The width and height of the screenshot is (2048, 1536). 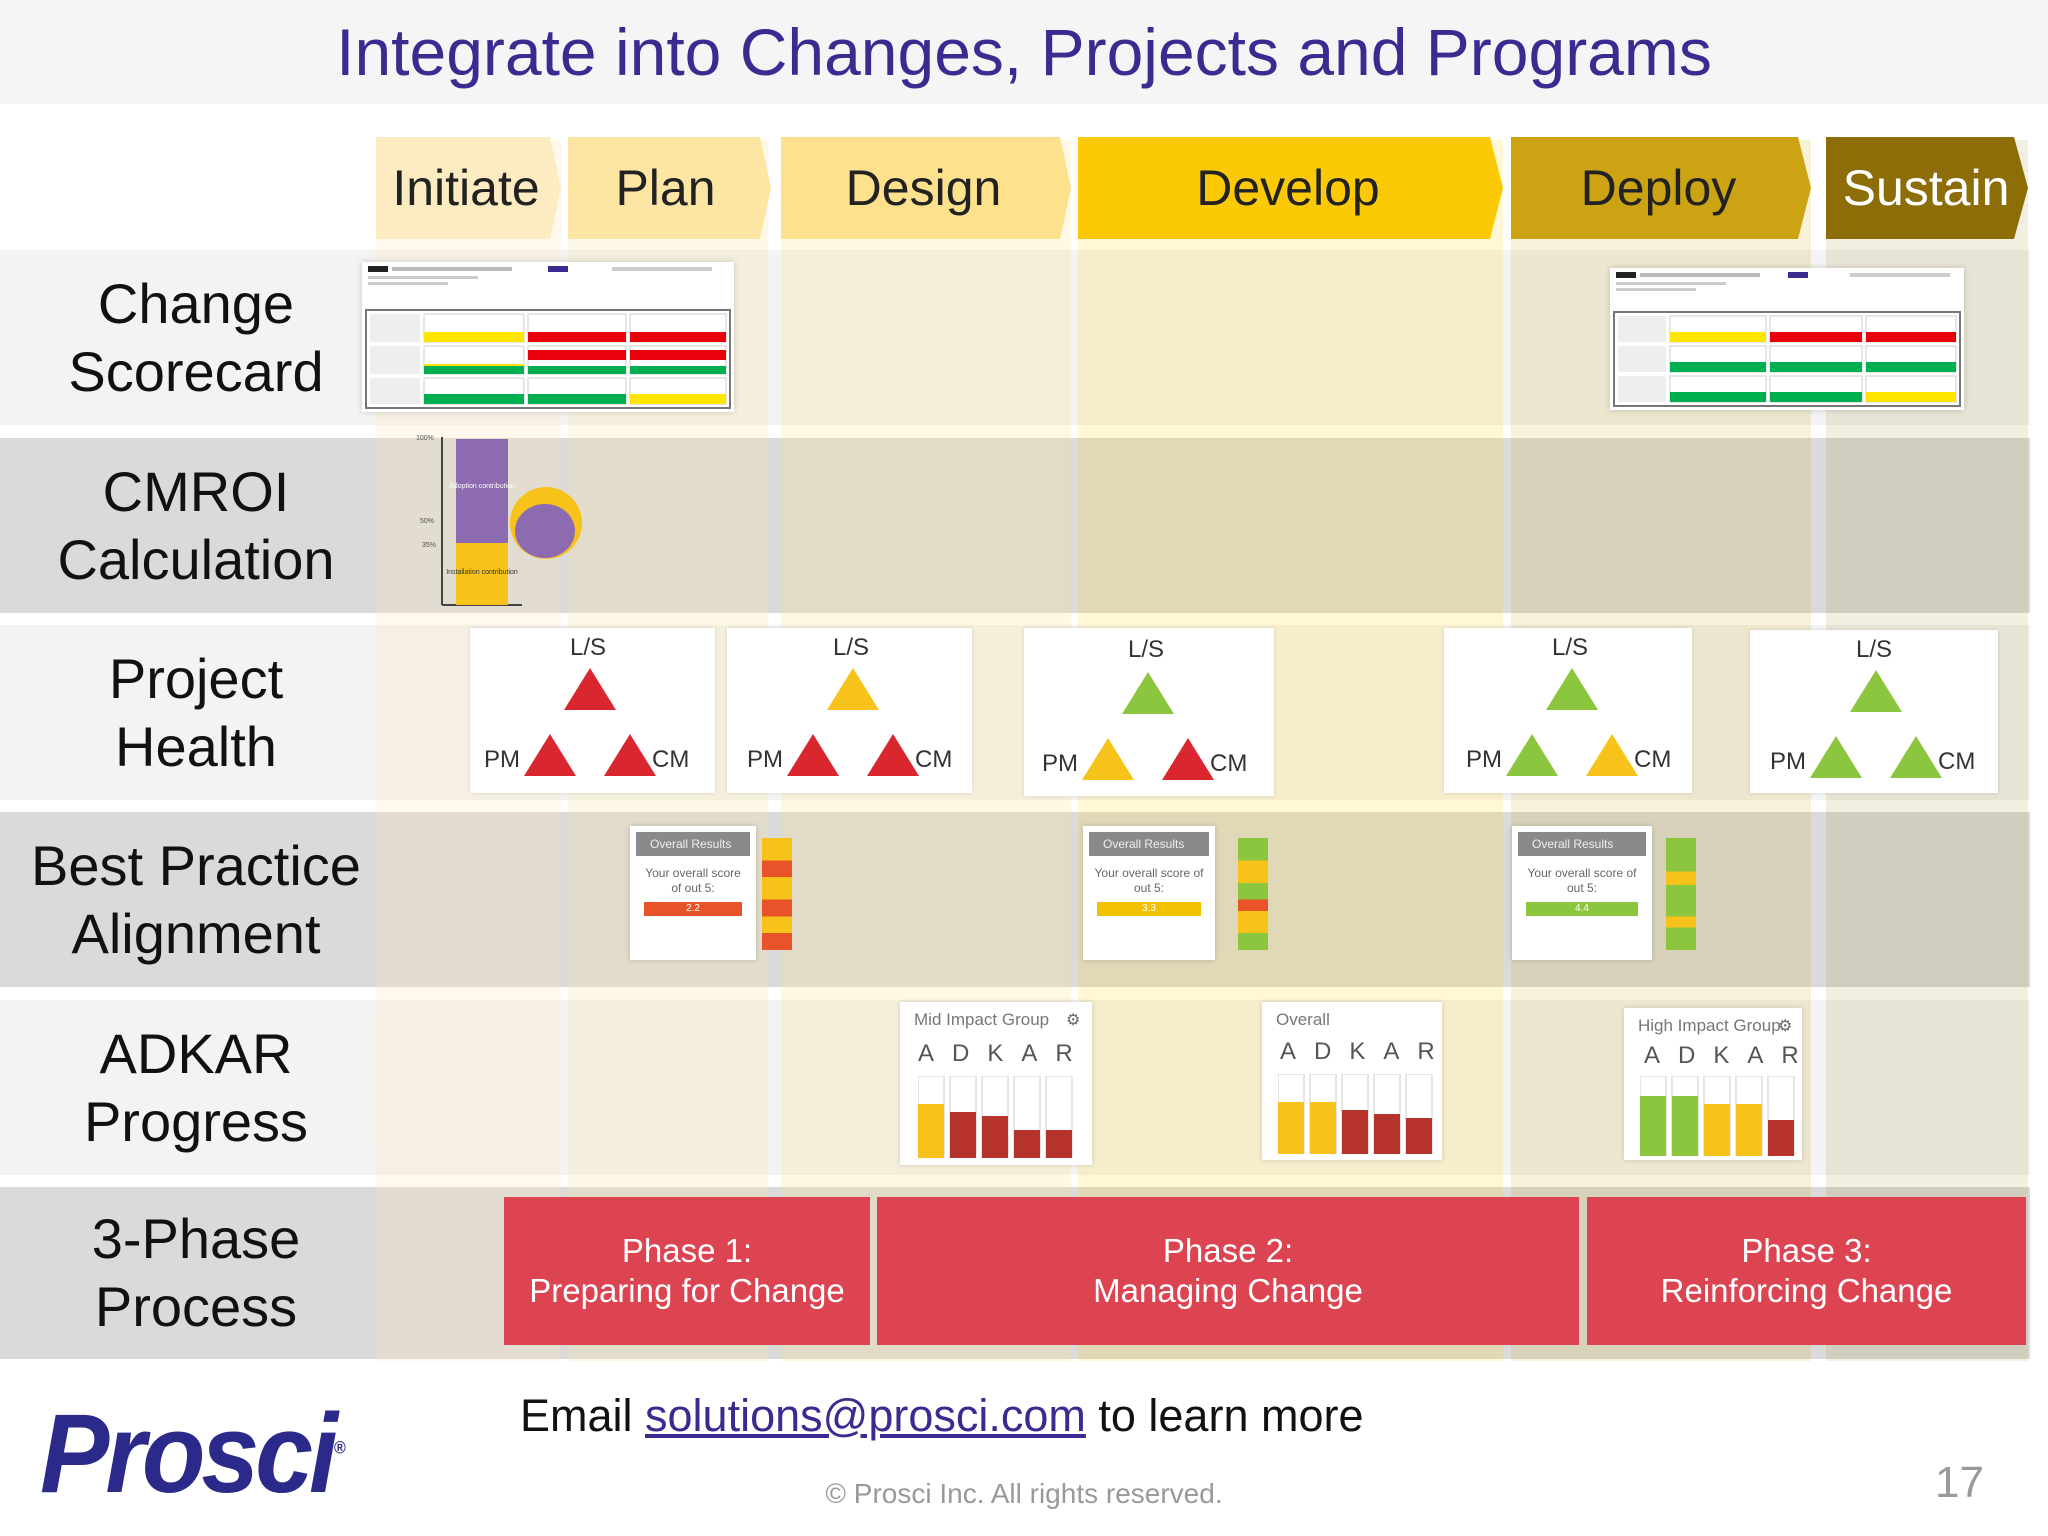 I want to click on adkar-card-mid-impact: Mid Impact Group ⚙ ADKAR, so click(x=996, y=1083).